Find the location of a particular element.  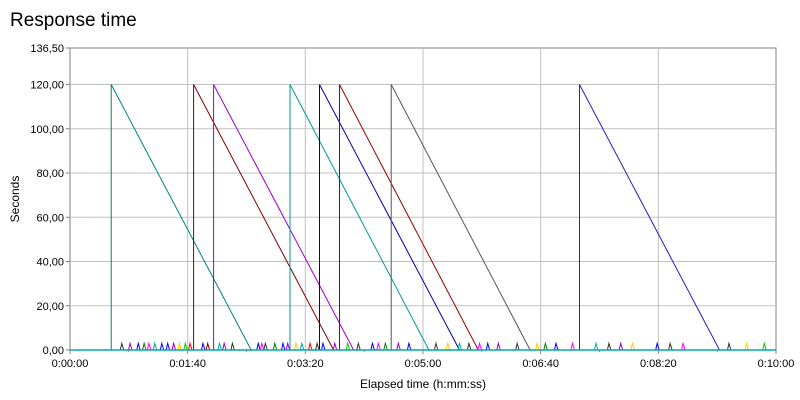

chart-title: Response time is located at coordinates (73, 20).